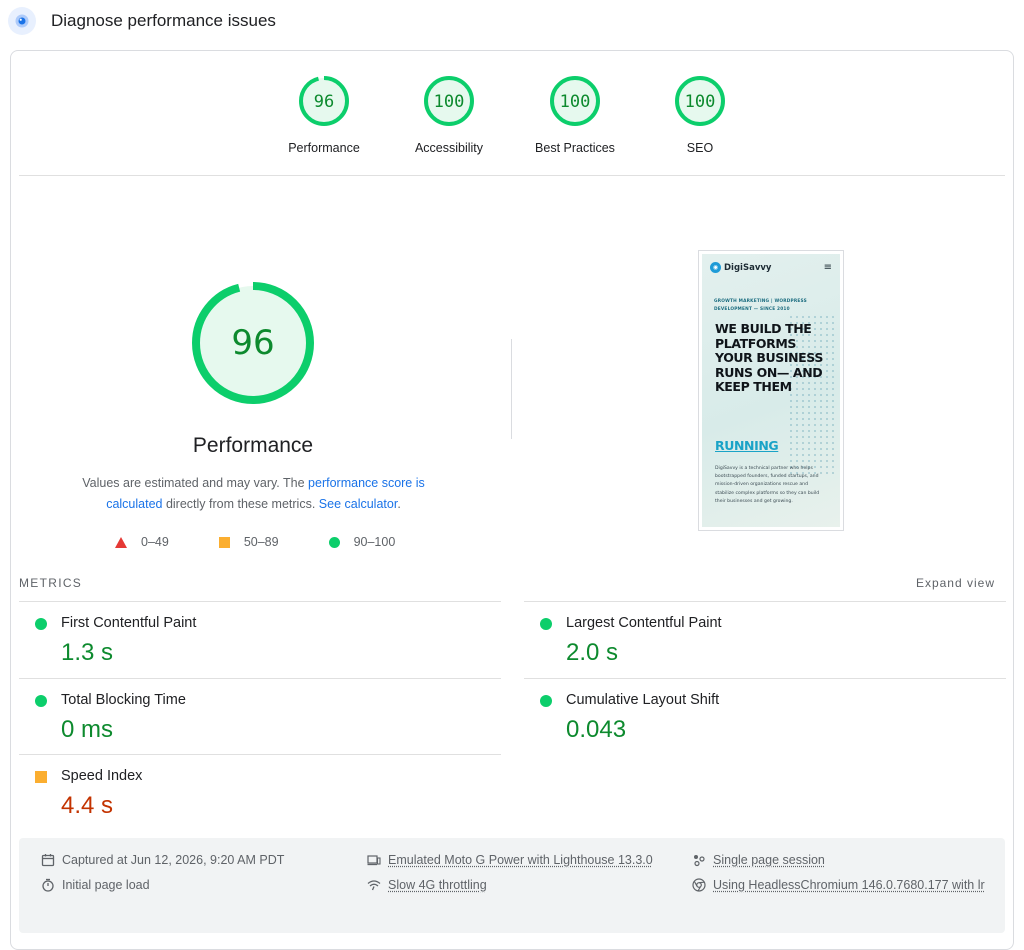 This screenshot has width=1024, height=950. Describe the element at coordinates (715, 267) in the screenshot. I see `logo-mark-icon: ◉` at that location.